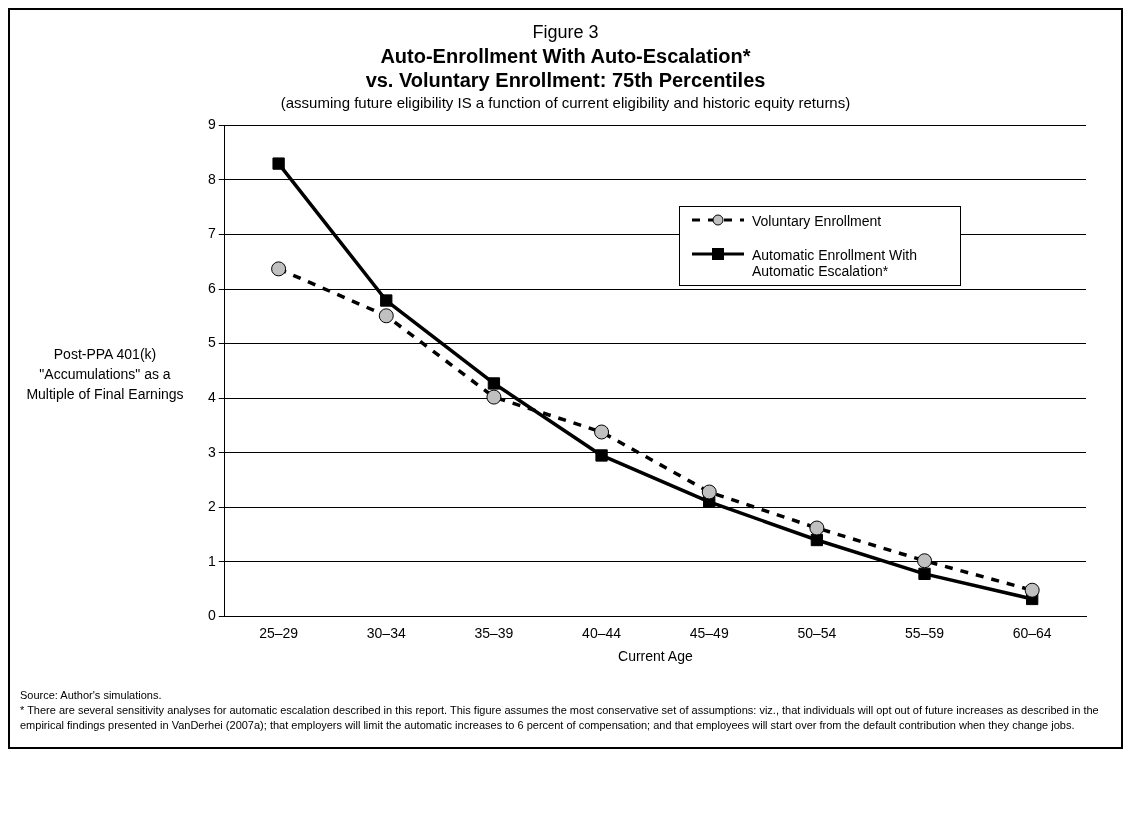 This screenshot has height=836, width=1135. What do you see at coordinates (565, 56) in the screenshot?
I see `chart-title: Figure 3 Auto-Enrollment With Auto-Escalation* vs. Voluntary Enrollment: 75th Percentiles` at bounding box center [565, 56].